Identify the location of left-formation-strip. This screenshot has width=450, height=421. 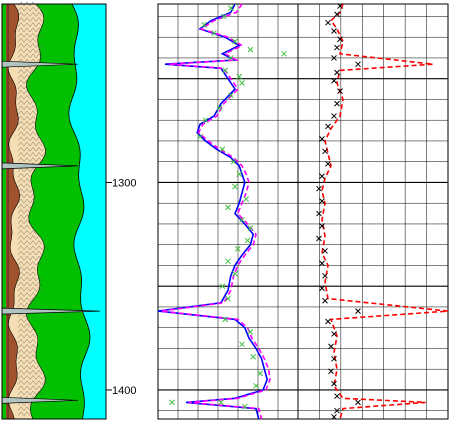
(4, 211).